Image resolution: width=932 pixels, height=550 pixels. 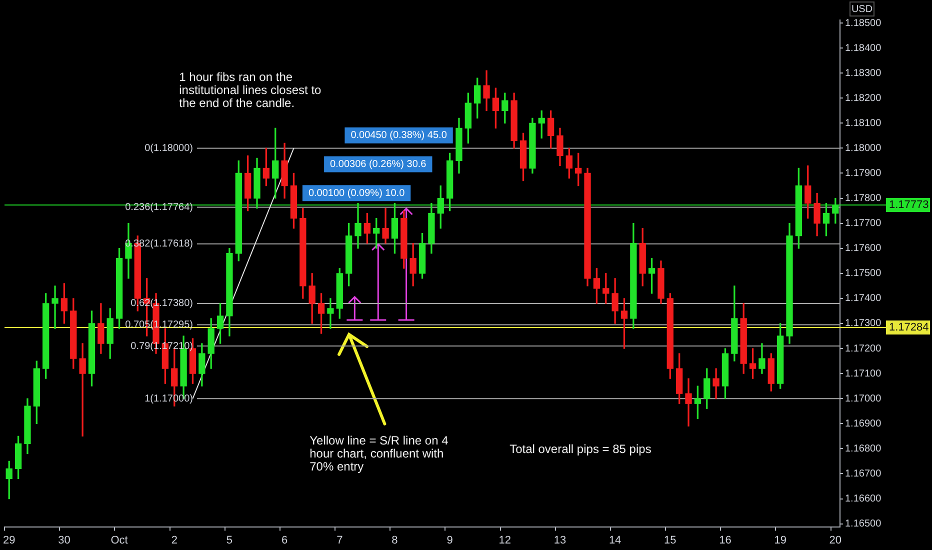 I want to click on ref-line-label: 1.17773, so click(x=909, y=205).